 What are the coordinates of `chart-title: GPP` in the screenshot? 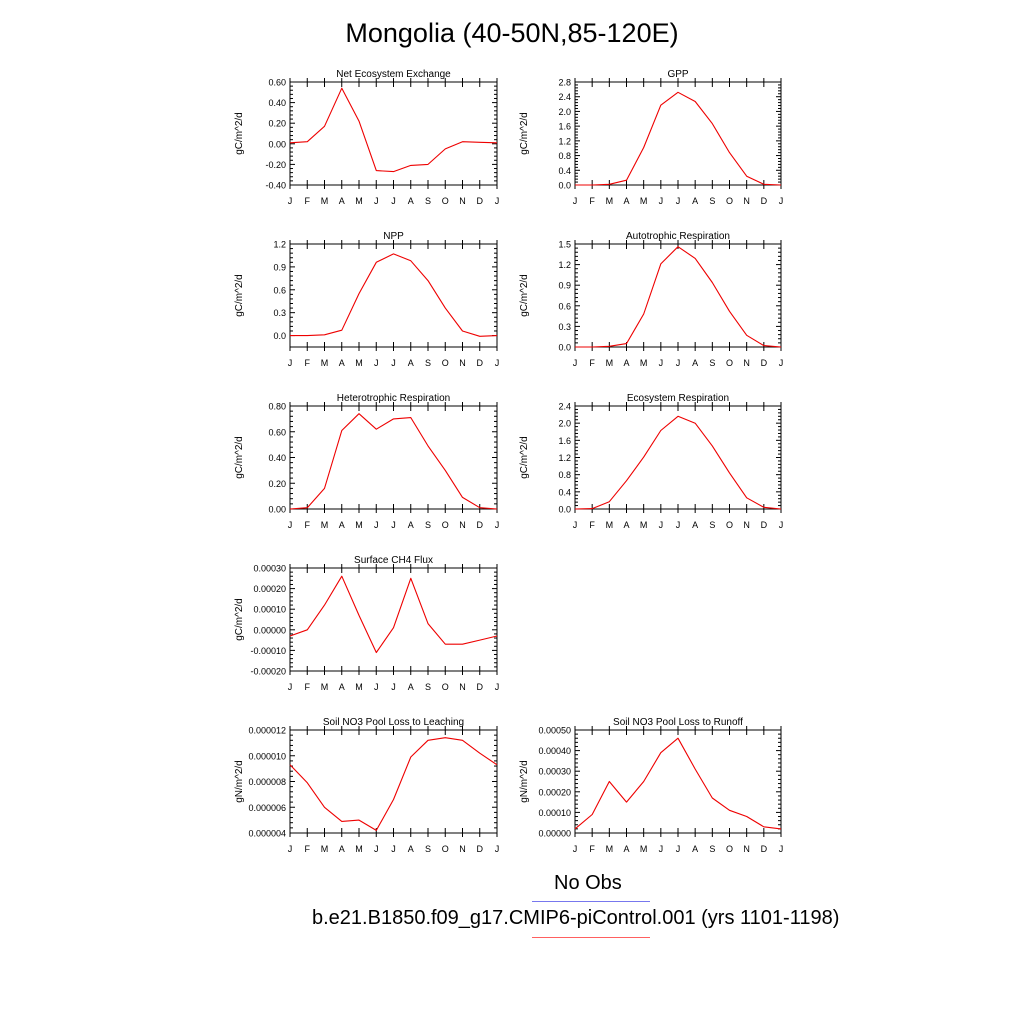 It's located at (677, 74).